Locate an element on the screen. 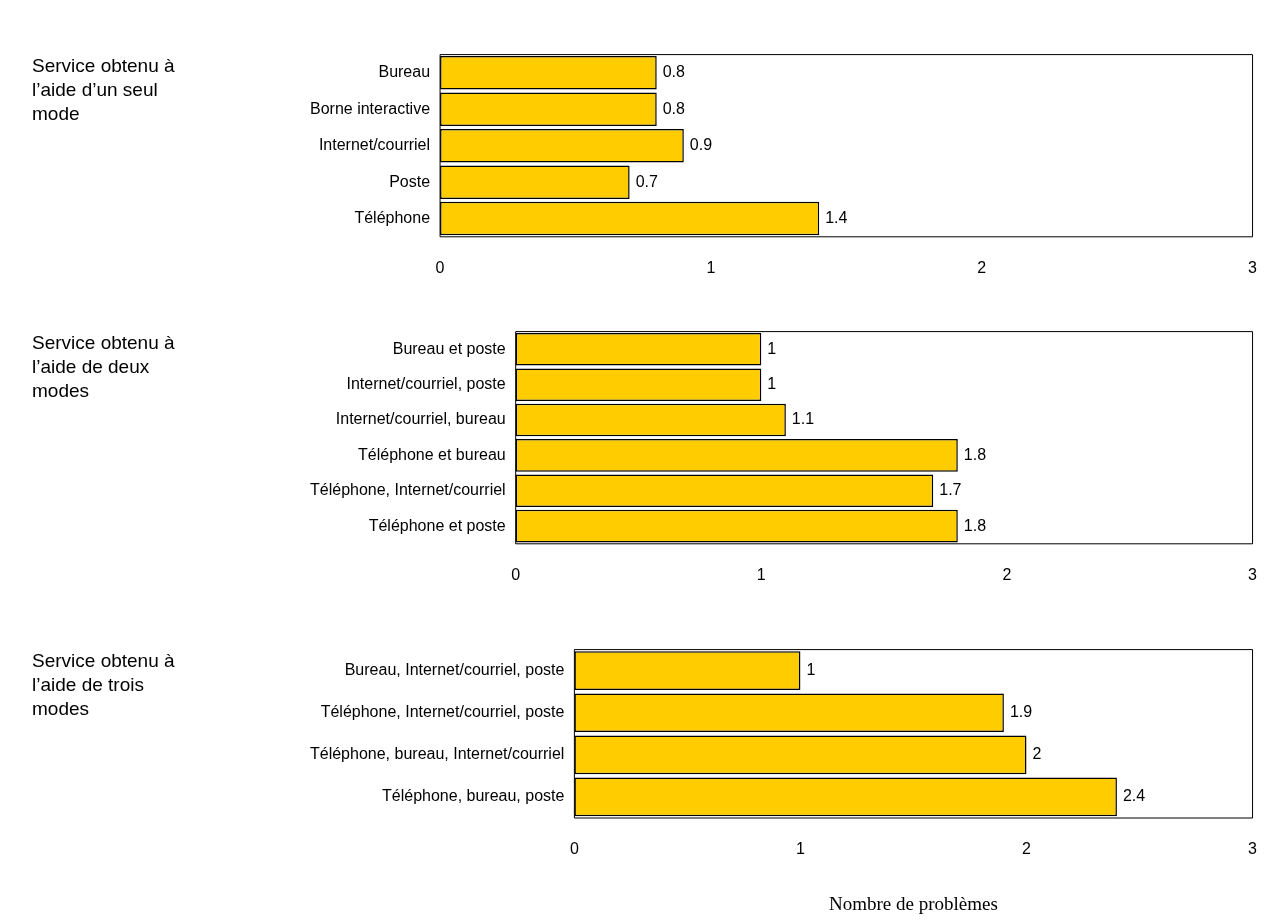  data-label: 1.7 is located at coordinates (950, 490).